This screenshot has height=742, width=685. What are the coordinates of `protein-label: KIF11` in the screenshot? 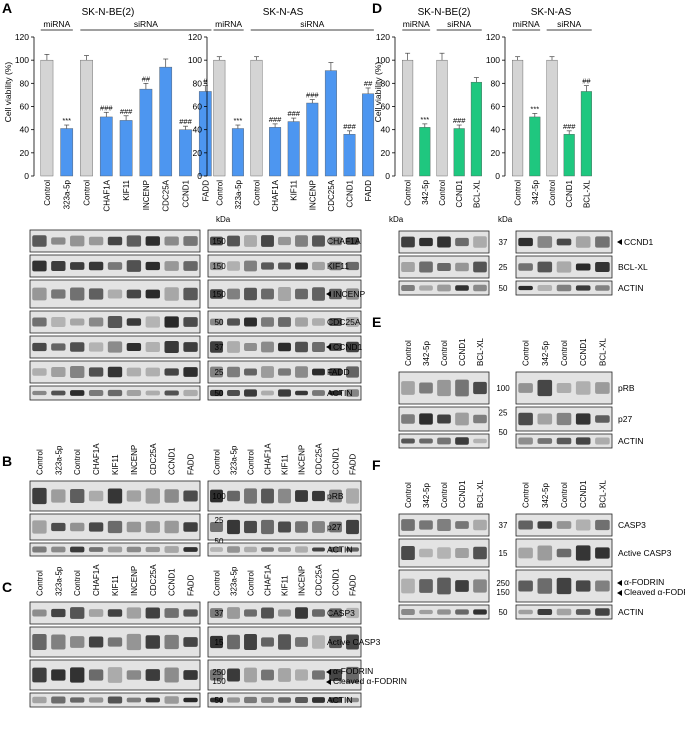 It's located at (338, 266).